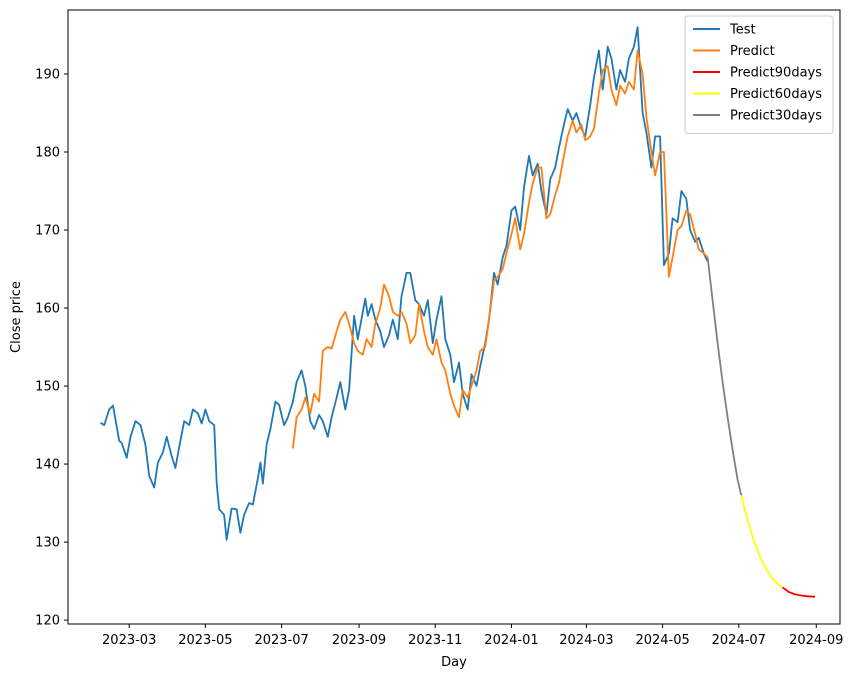 Image resolution: width=850 pixels, height=679 pixels. I want to click on legend-box, so click(759, 74).